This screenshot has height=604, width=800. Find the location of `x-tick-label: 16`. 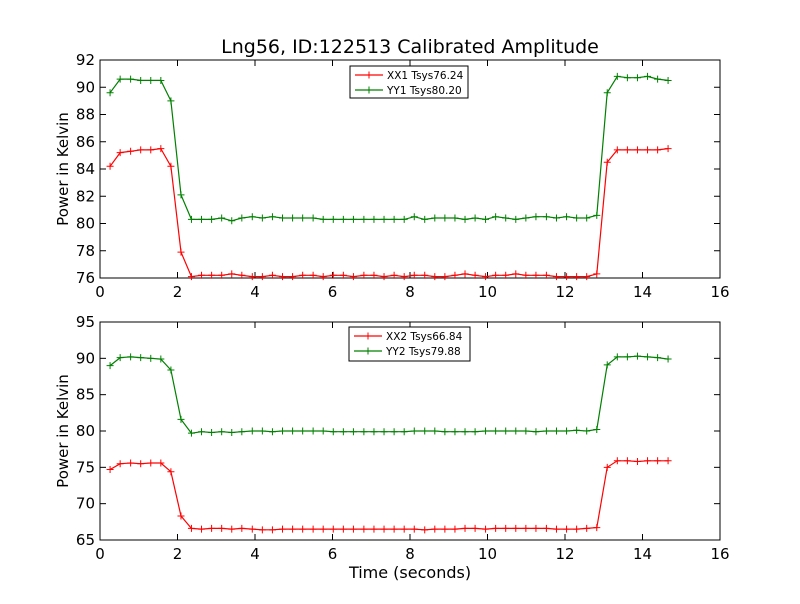

x-tick-label: 16 is located at coordinates (719, 292).